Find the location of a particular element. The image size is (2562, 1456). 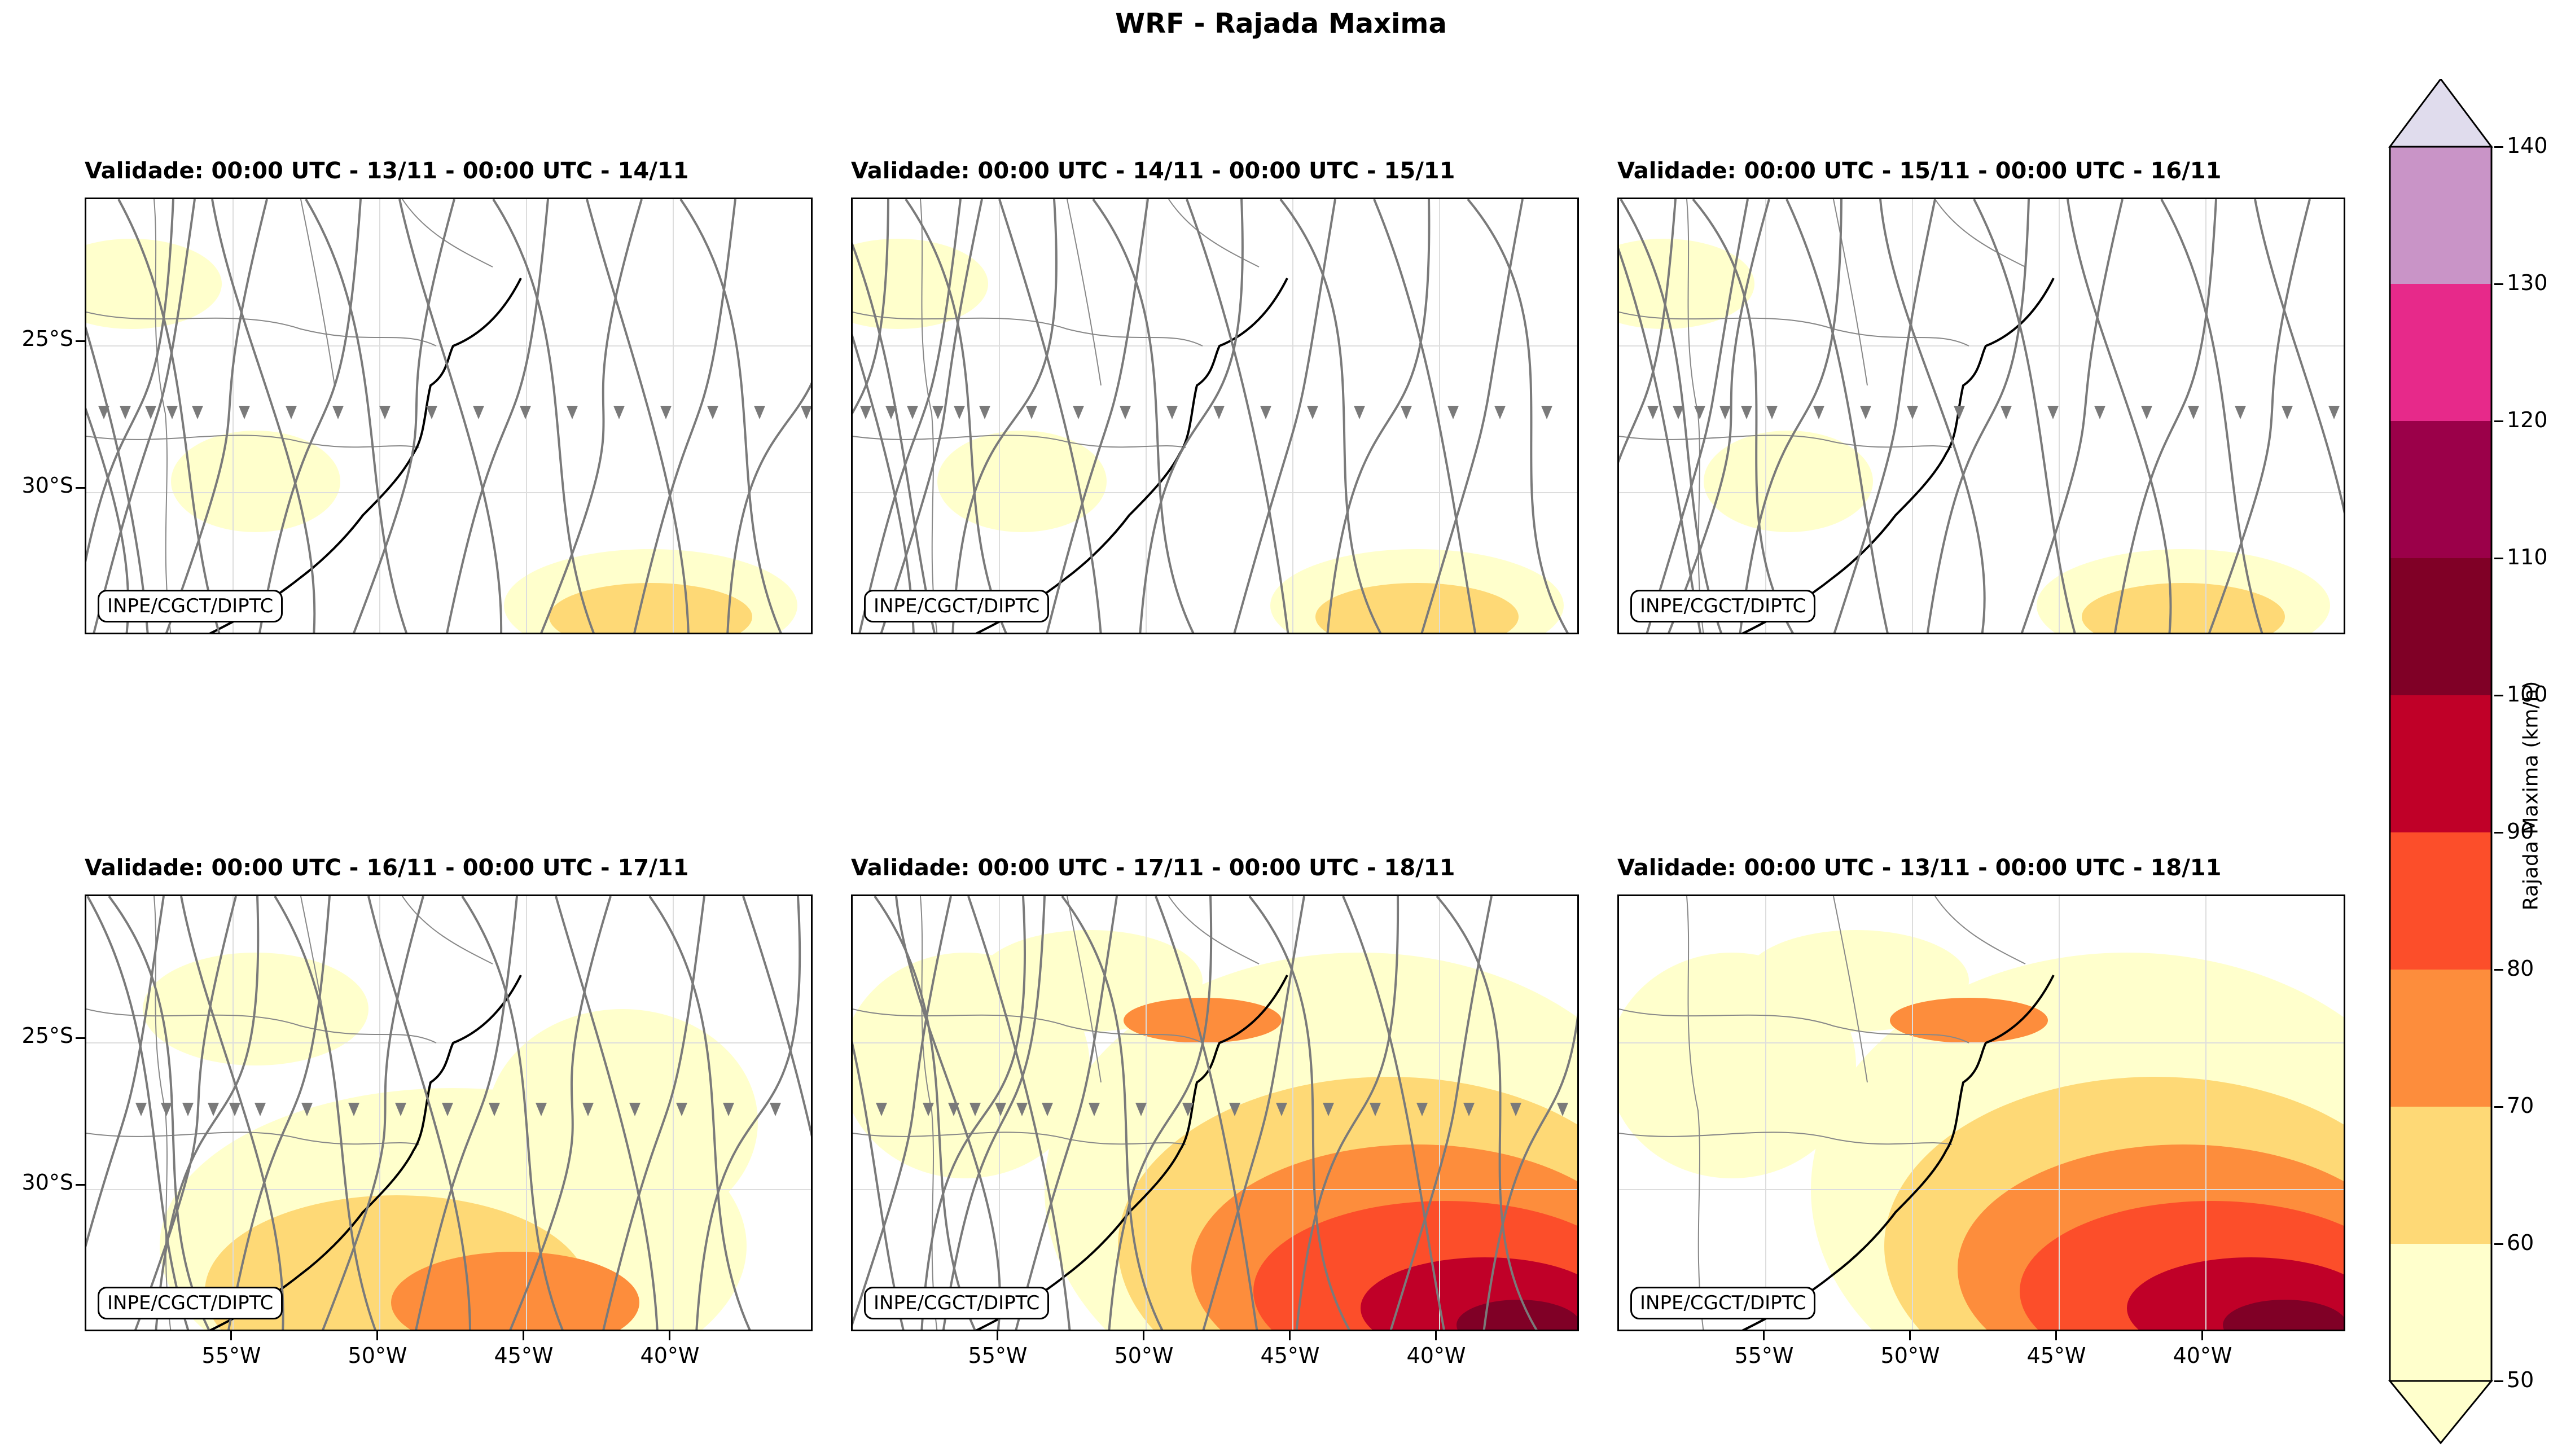

lat-label-25s: 25°S is located at coordinates (47, 338).